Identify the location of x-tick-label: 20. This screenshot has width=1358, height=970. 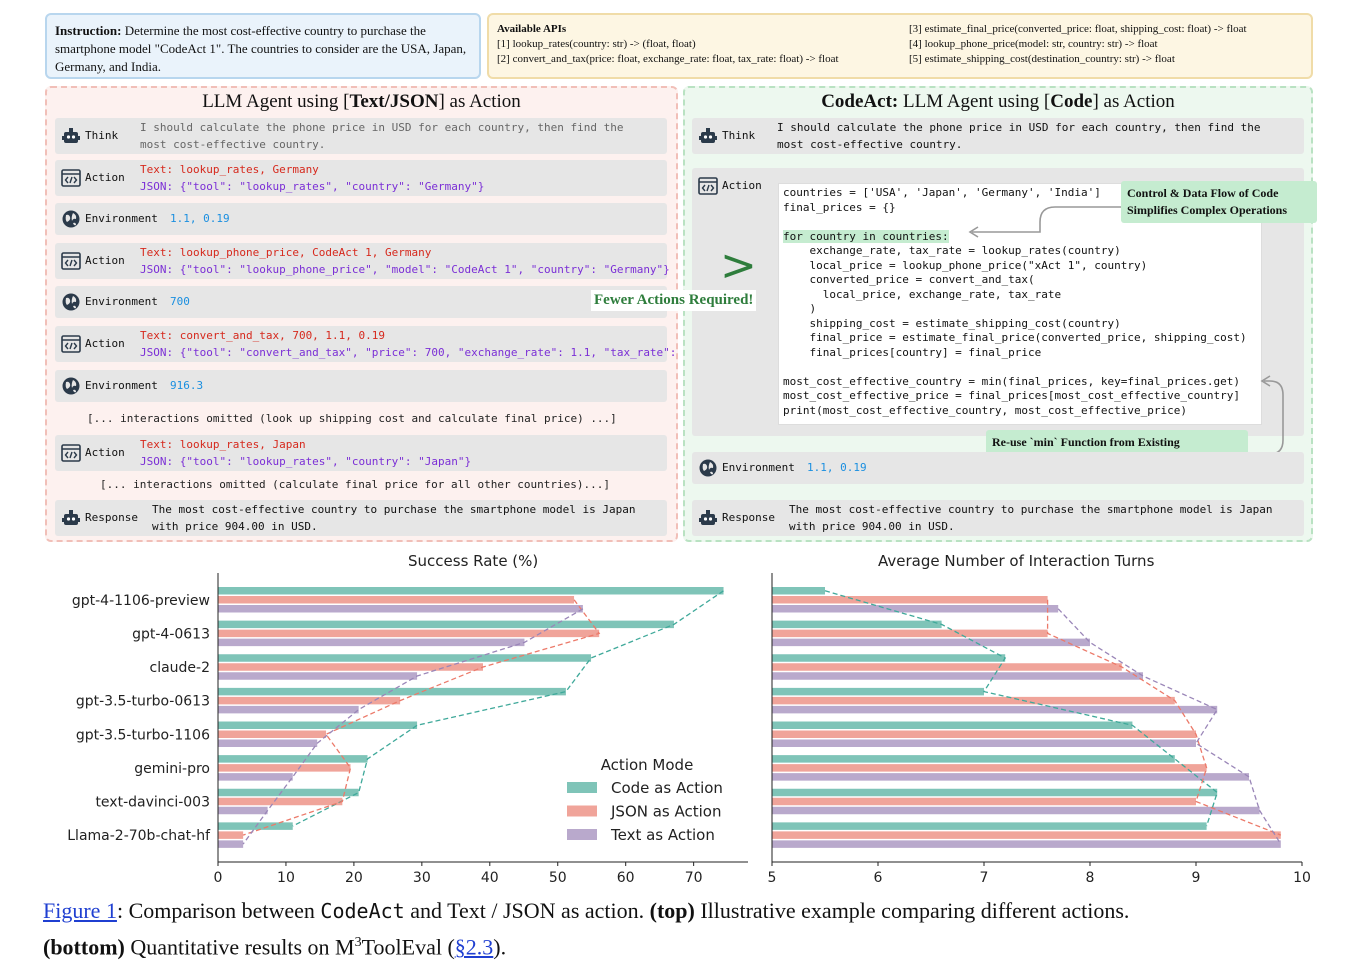
(354, 878).